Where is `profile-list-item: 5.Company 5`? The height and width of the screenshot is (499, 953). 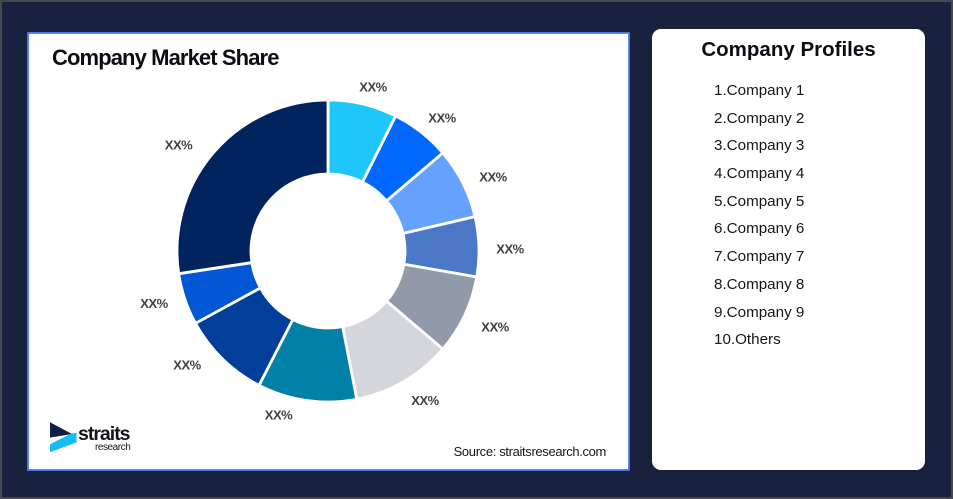
profile-list-item: 5.Company 5 is located at coordinates (759, 201).